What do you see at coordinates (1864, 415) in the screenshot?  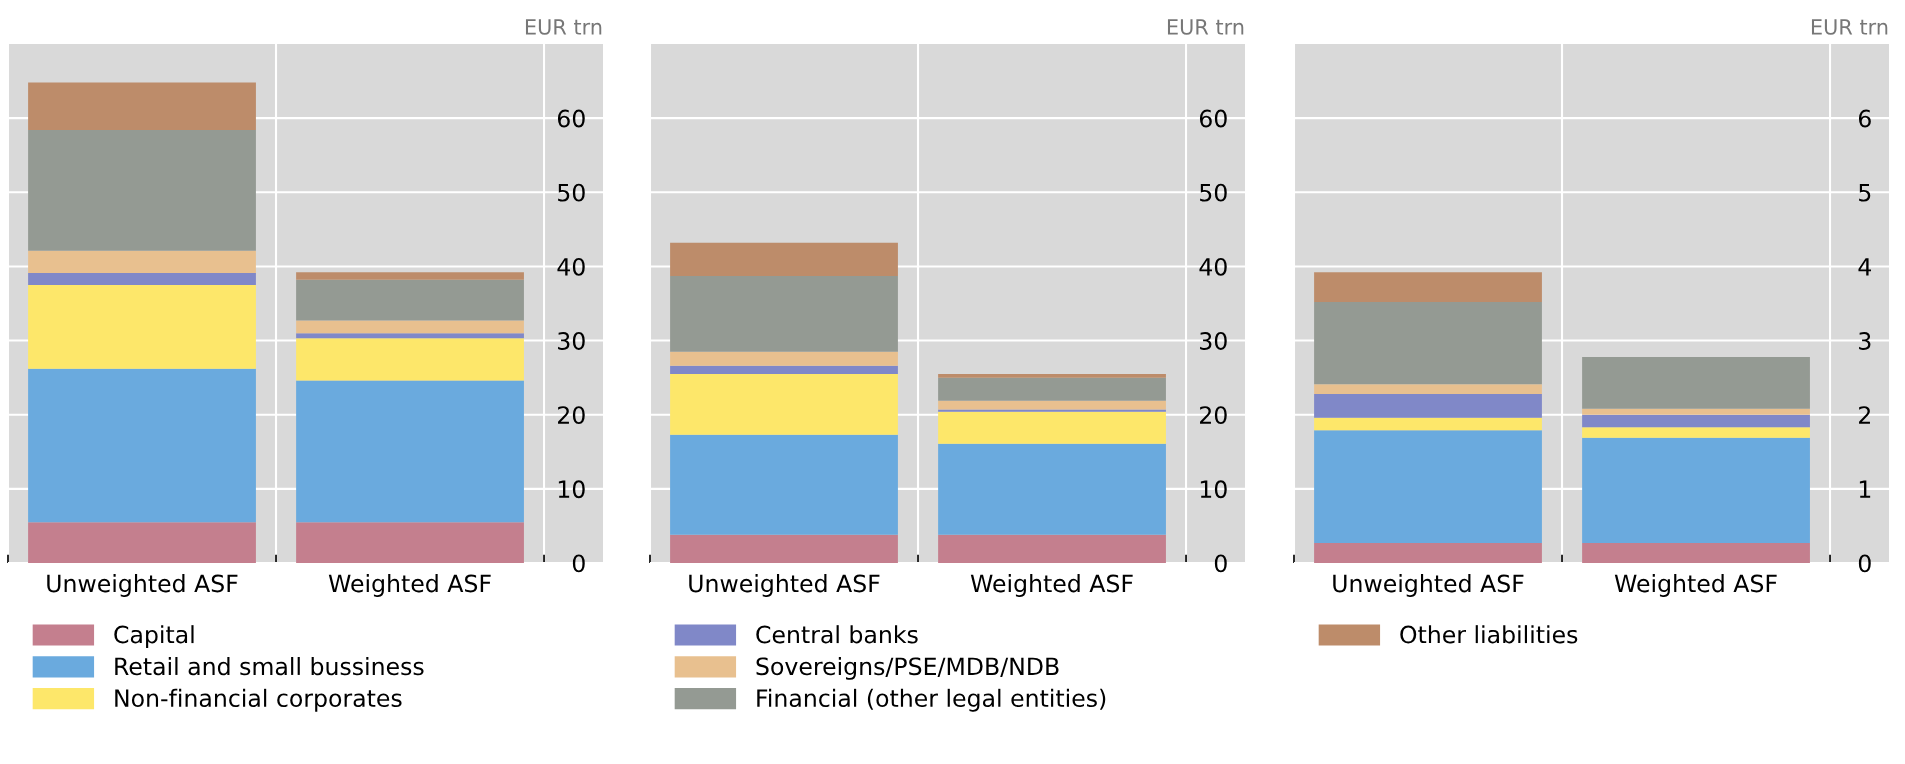 I see `y-tick-label: 2` at bounding box center [1864, 415].